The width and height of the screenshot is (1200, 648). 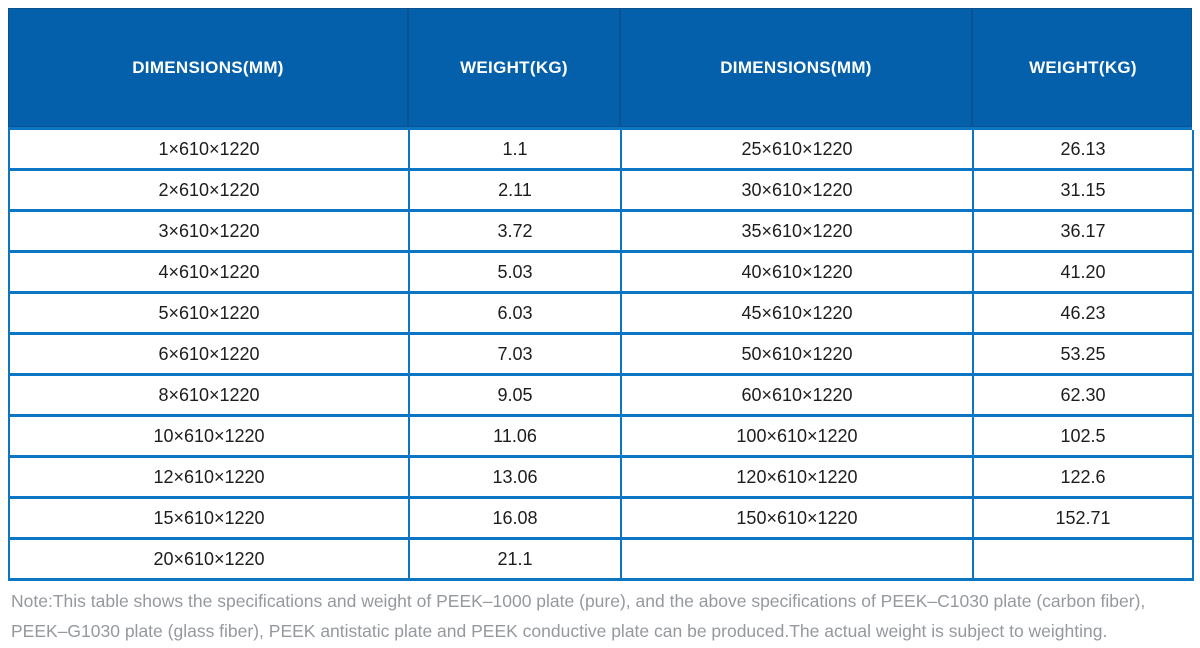 What do you see at coordinates (515, 67) in the screenshot?
I see `column-header-weight-left: WEIGHT(KG)` at bounding box center [515, 67].